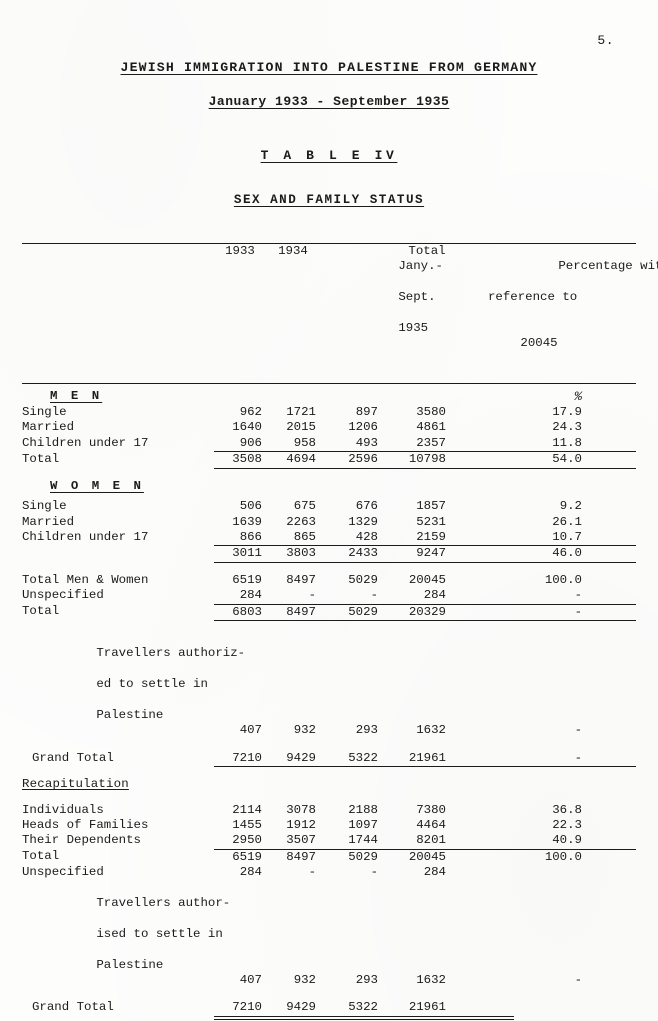 The height and width of the screenshot is (1021, 658). Describe the element at coordinates (329, 486) in the screenshot. I see `section-header-women: W O M E N` at that location.